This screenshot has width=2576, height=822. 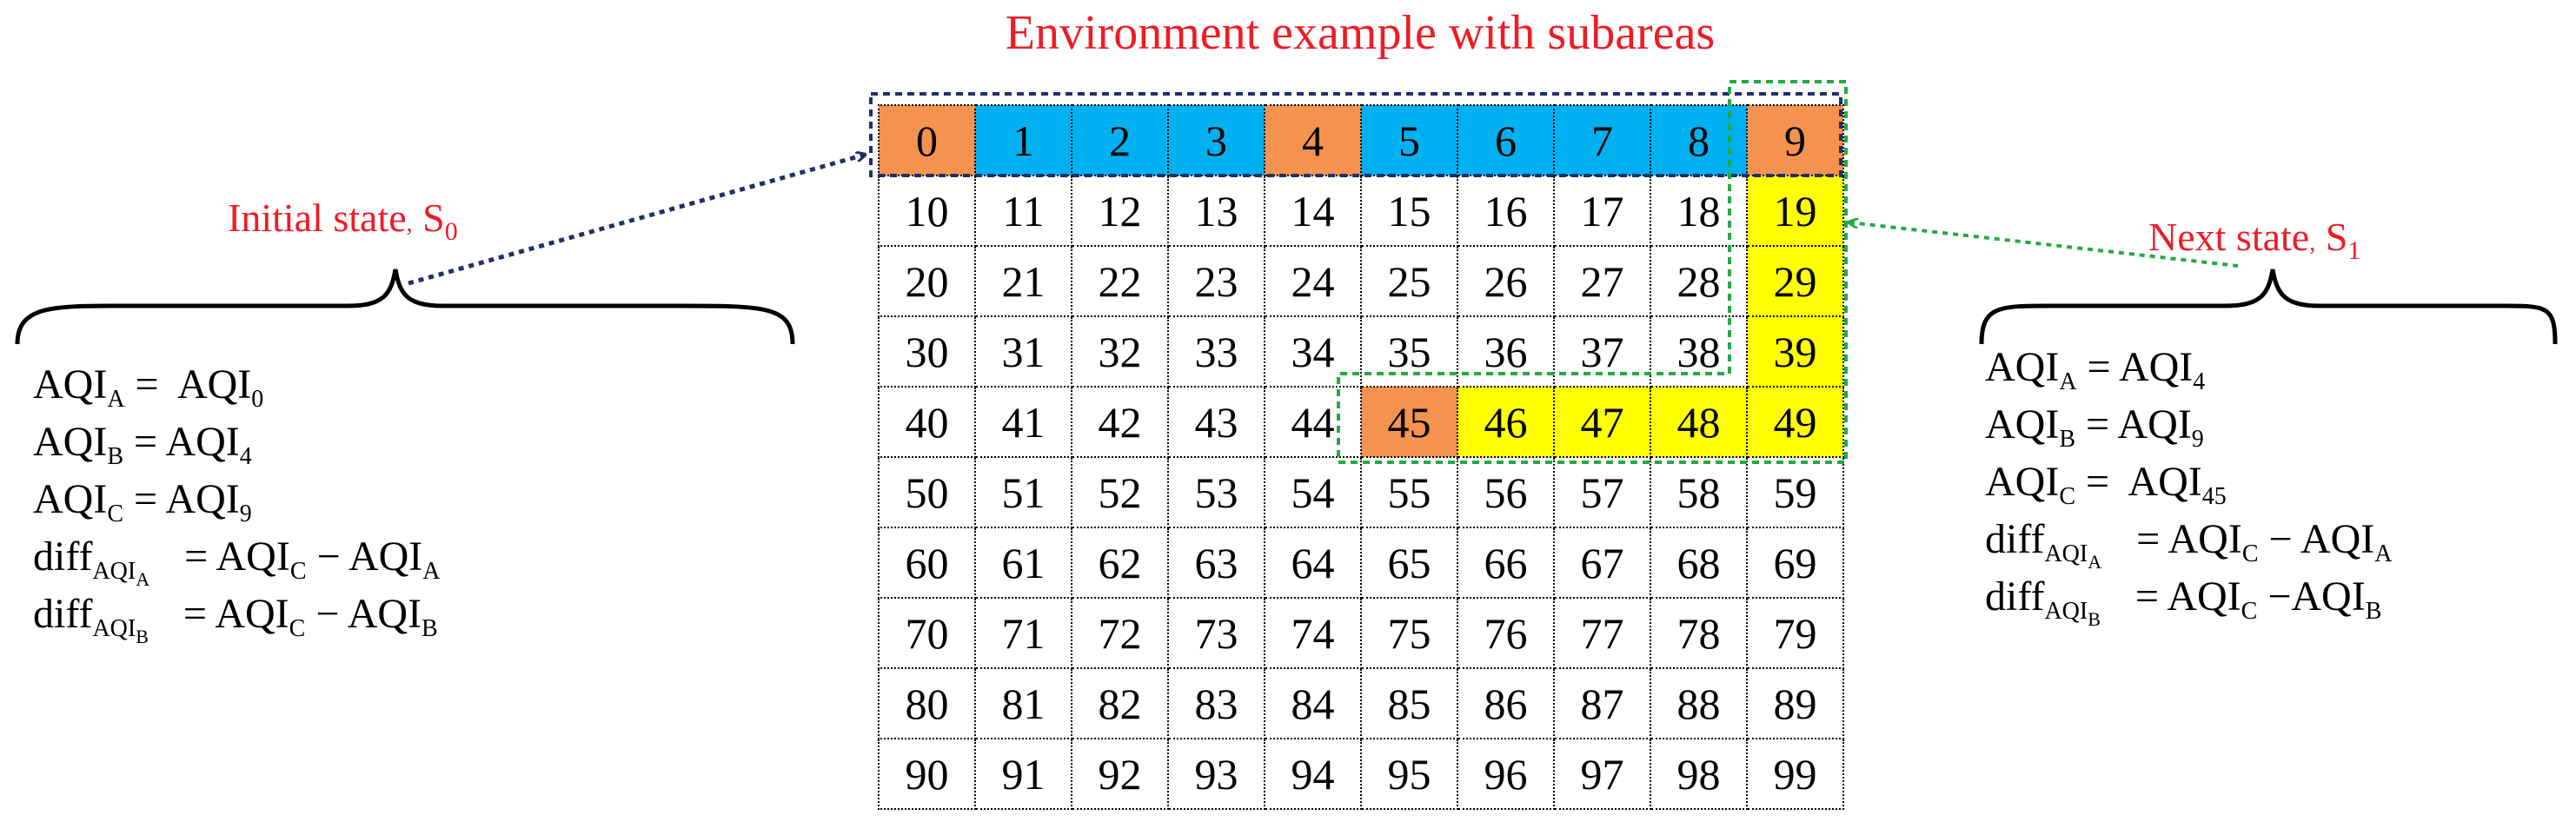 What do you see at coordinates (1795, 774) in the screenshot?
I see `grid-cell: 99` at bounding box center [1795, 774].